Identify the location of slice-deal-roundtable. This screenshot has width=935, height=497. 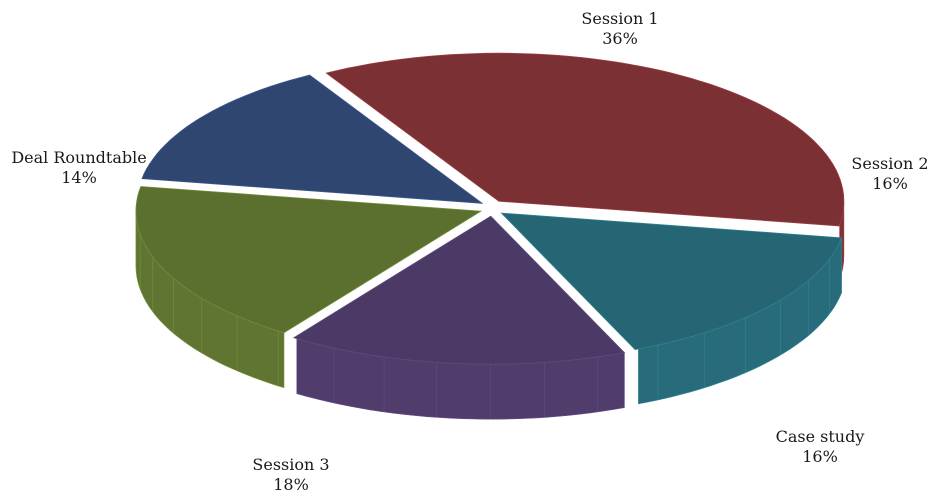
(312, 139).